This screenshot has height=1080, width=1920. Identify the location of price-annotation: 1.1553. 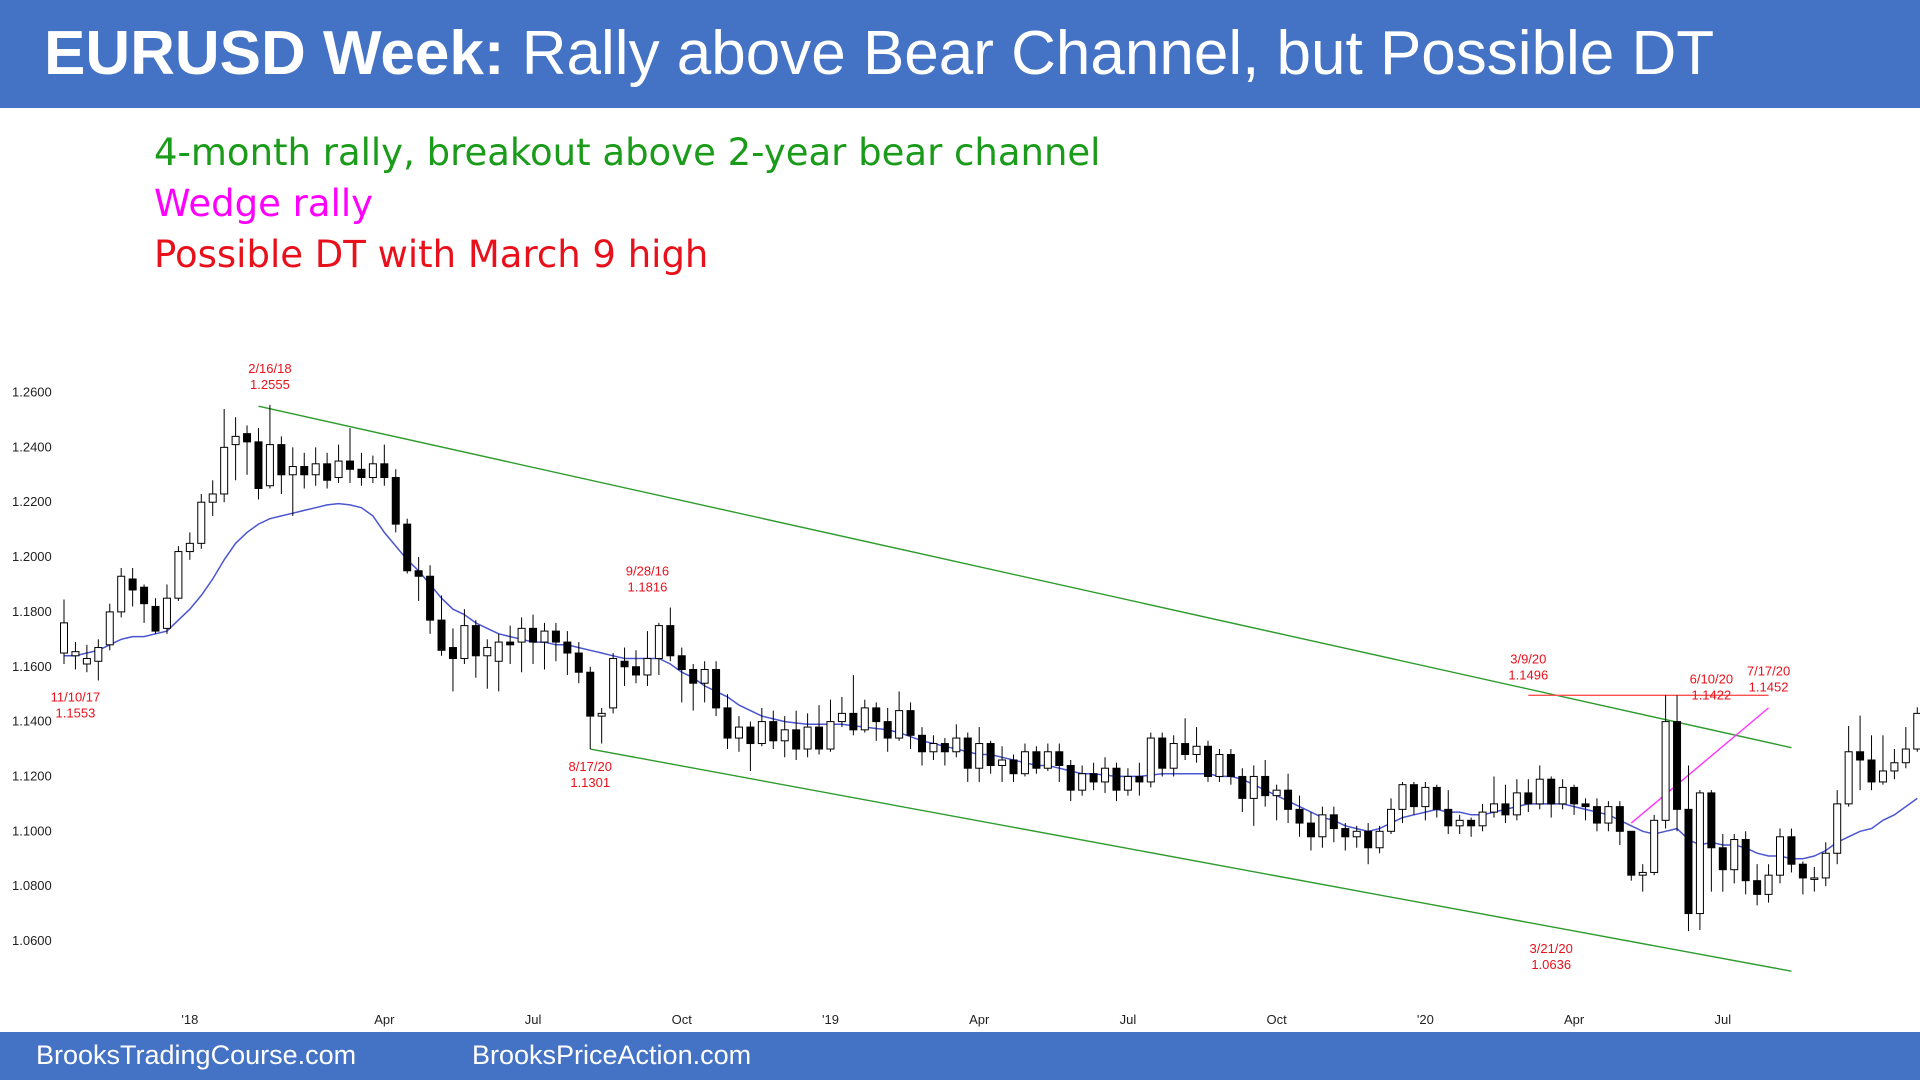
(76, 713).